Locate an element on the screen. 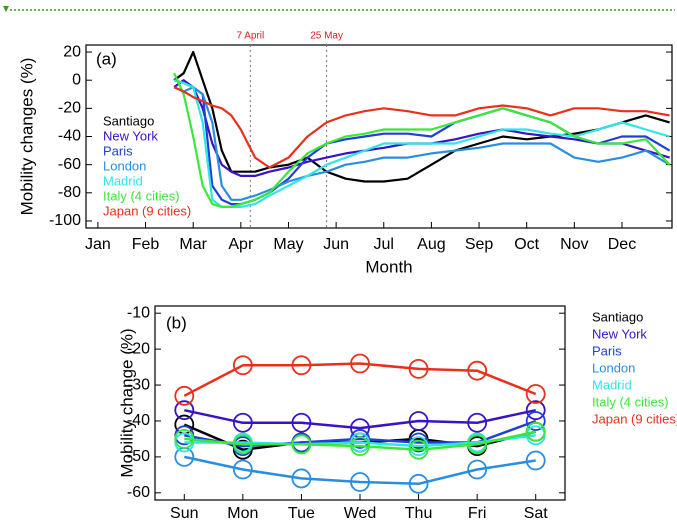 This screenshot has height=524, width=677. annotation: 7 April is located at coordinates (250, 36).